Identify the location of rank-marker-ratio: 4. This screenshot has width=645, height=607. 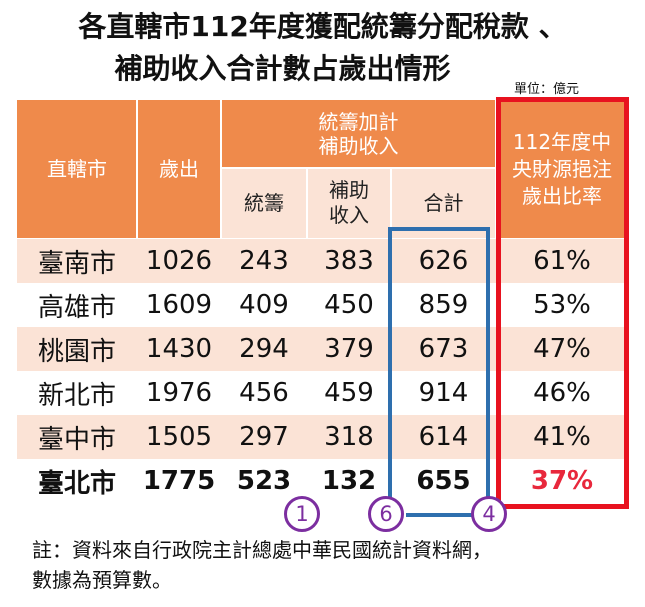
(489, 514).